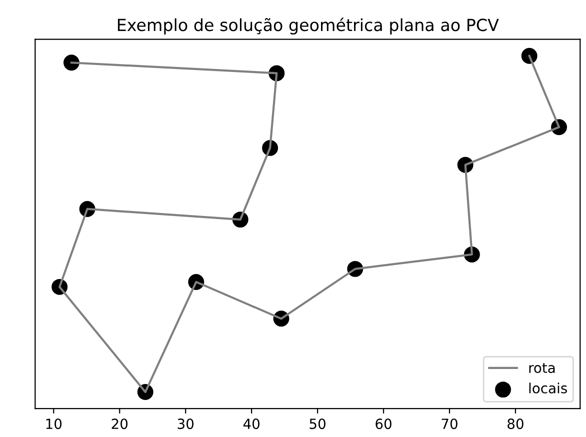 The height and width of the screenshot is (437, 586). Describe the element at coordinates (548, 388) in the screenshot. I see `legend-label: locais` at that location.